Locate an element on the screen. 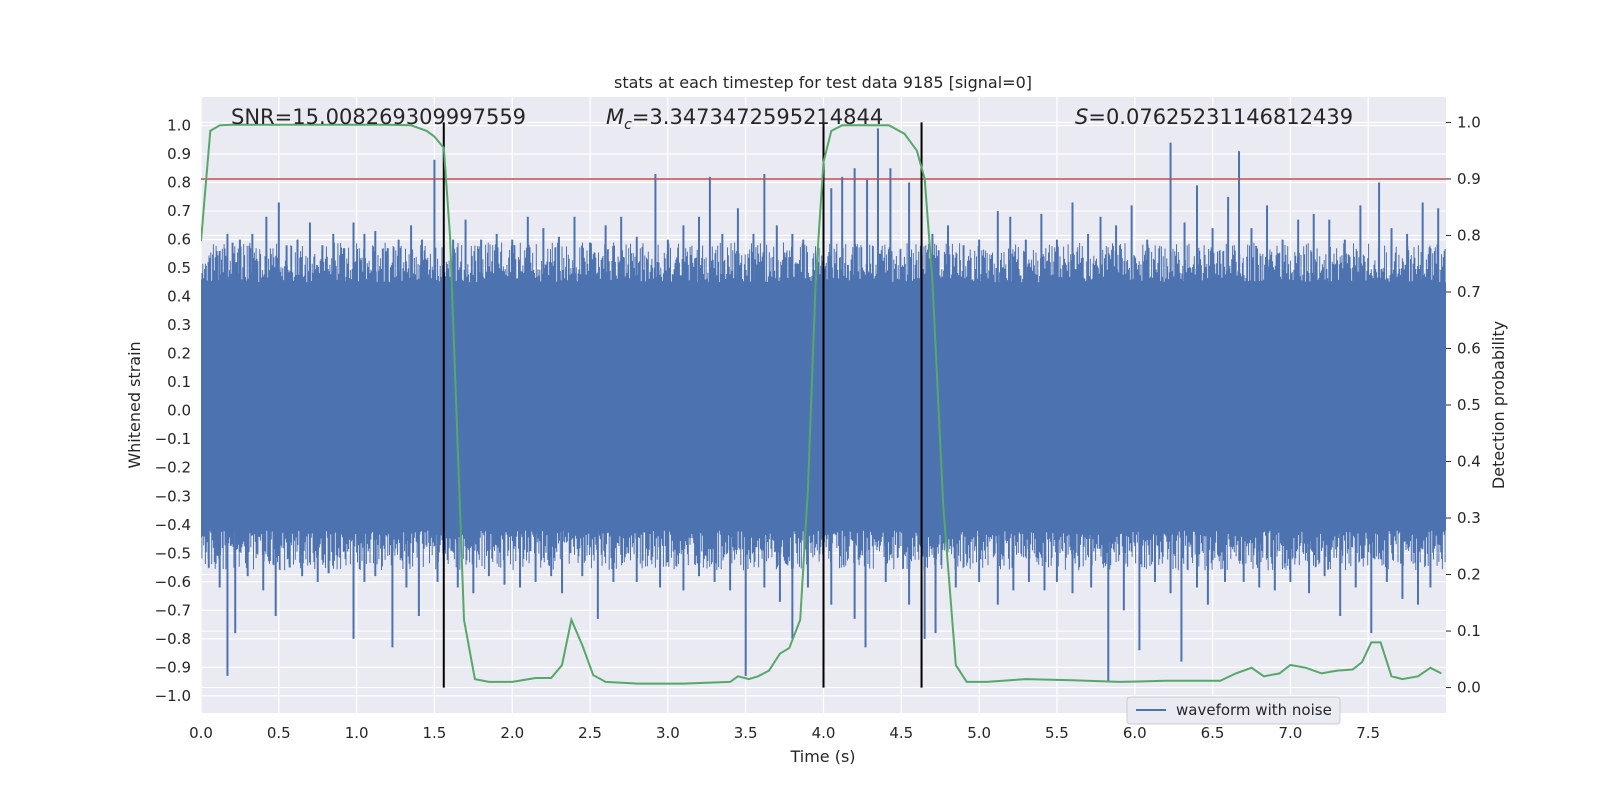  x-tick-label: 7.5 is located at coordinates (1368, 733).